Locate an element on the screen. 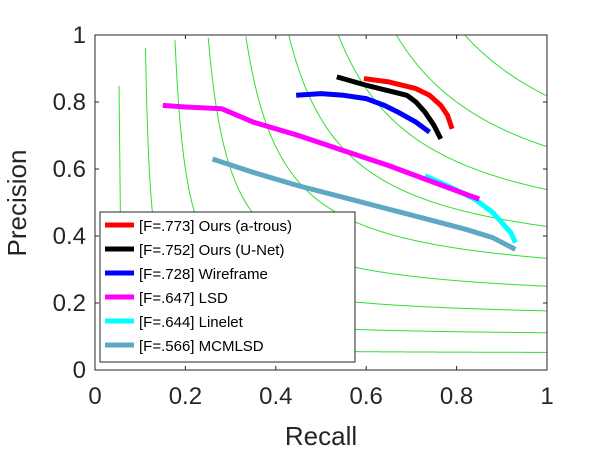 This screenshot has width=608, height=450. x-tick-label: 0.8 is located at coordinates (456, 396).